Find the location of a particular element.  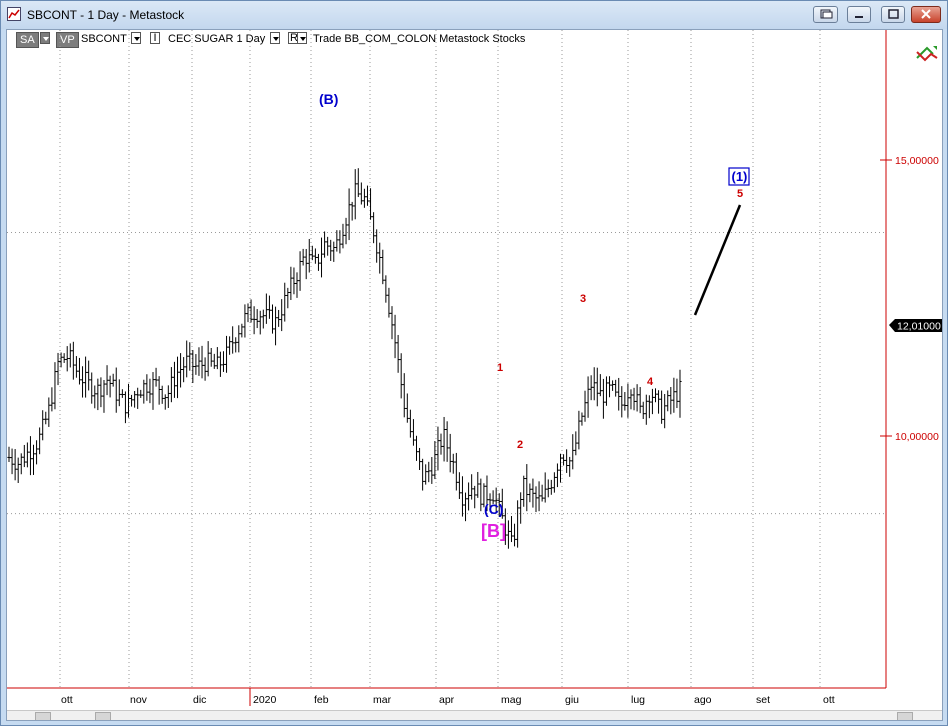

title-bar: SBCONT - 1 Day - Metastock is located at coordinates (474, 15).